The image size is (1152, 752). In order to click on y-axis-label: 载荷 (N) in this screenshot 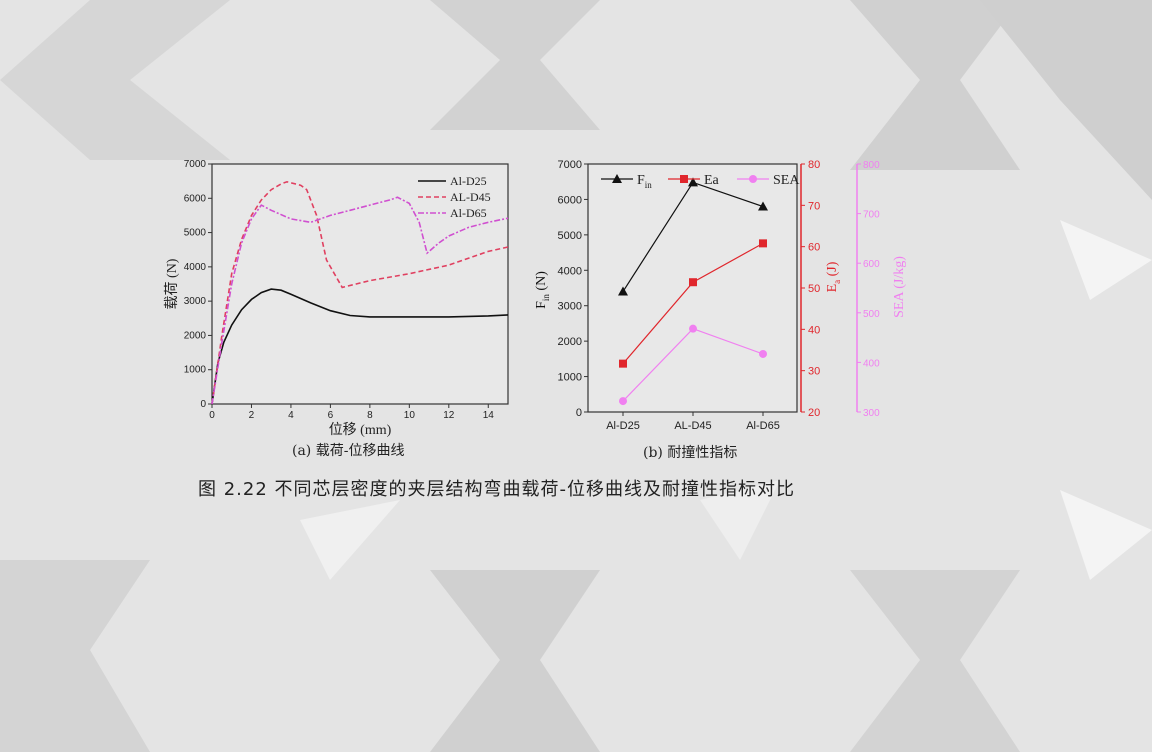, I will do `click(172, 283)`.